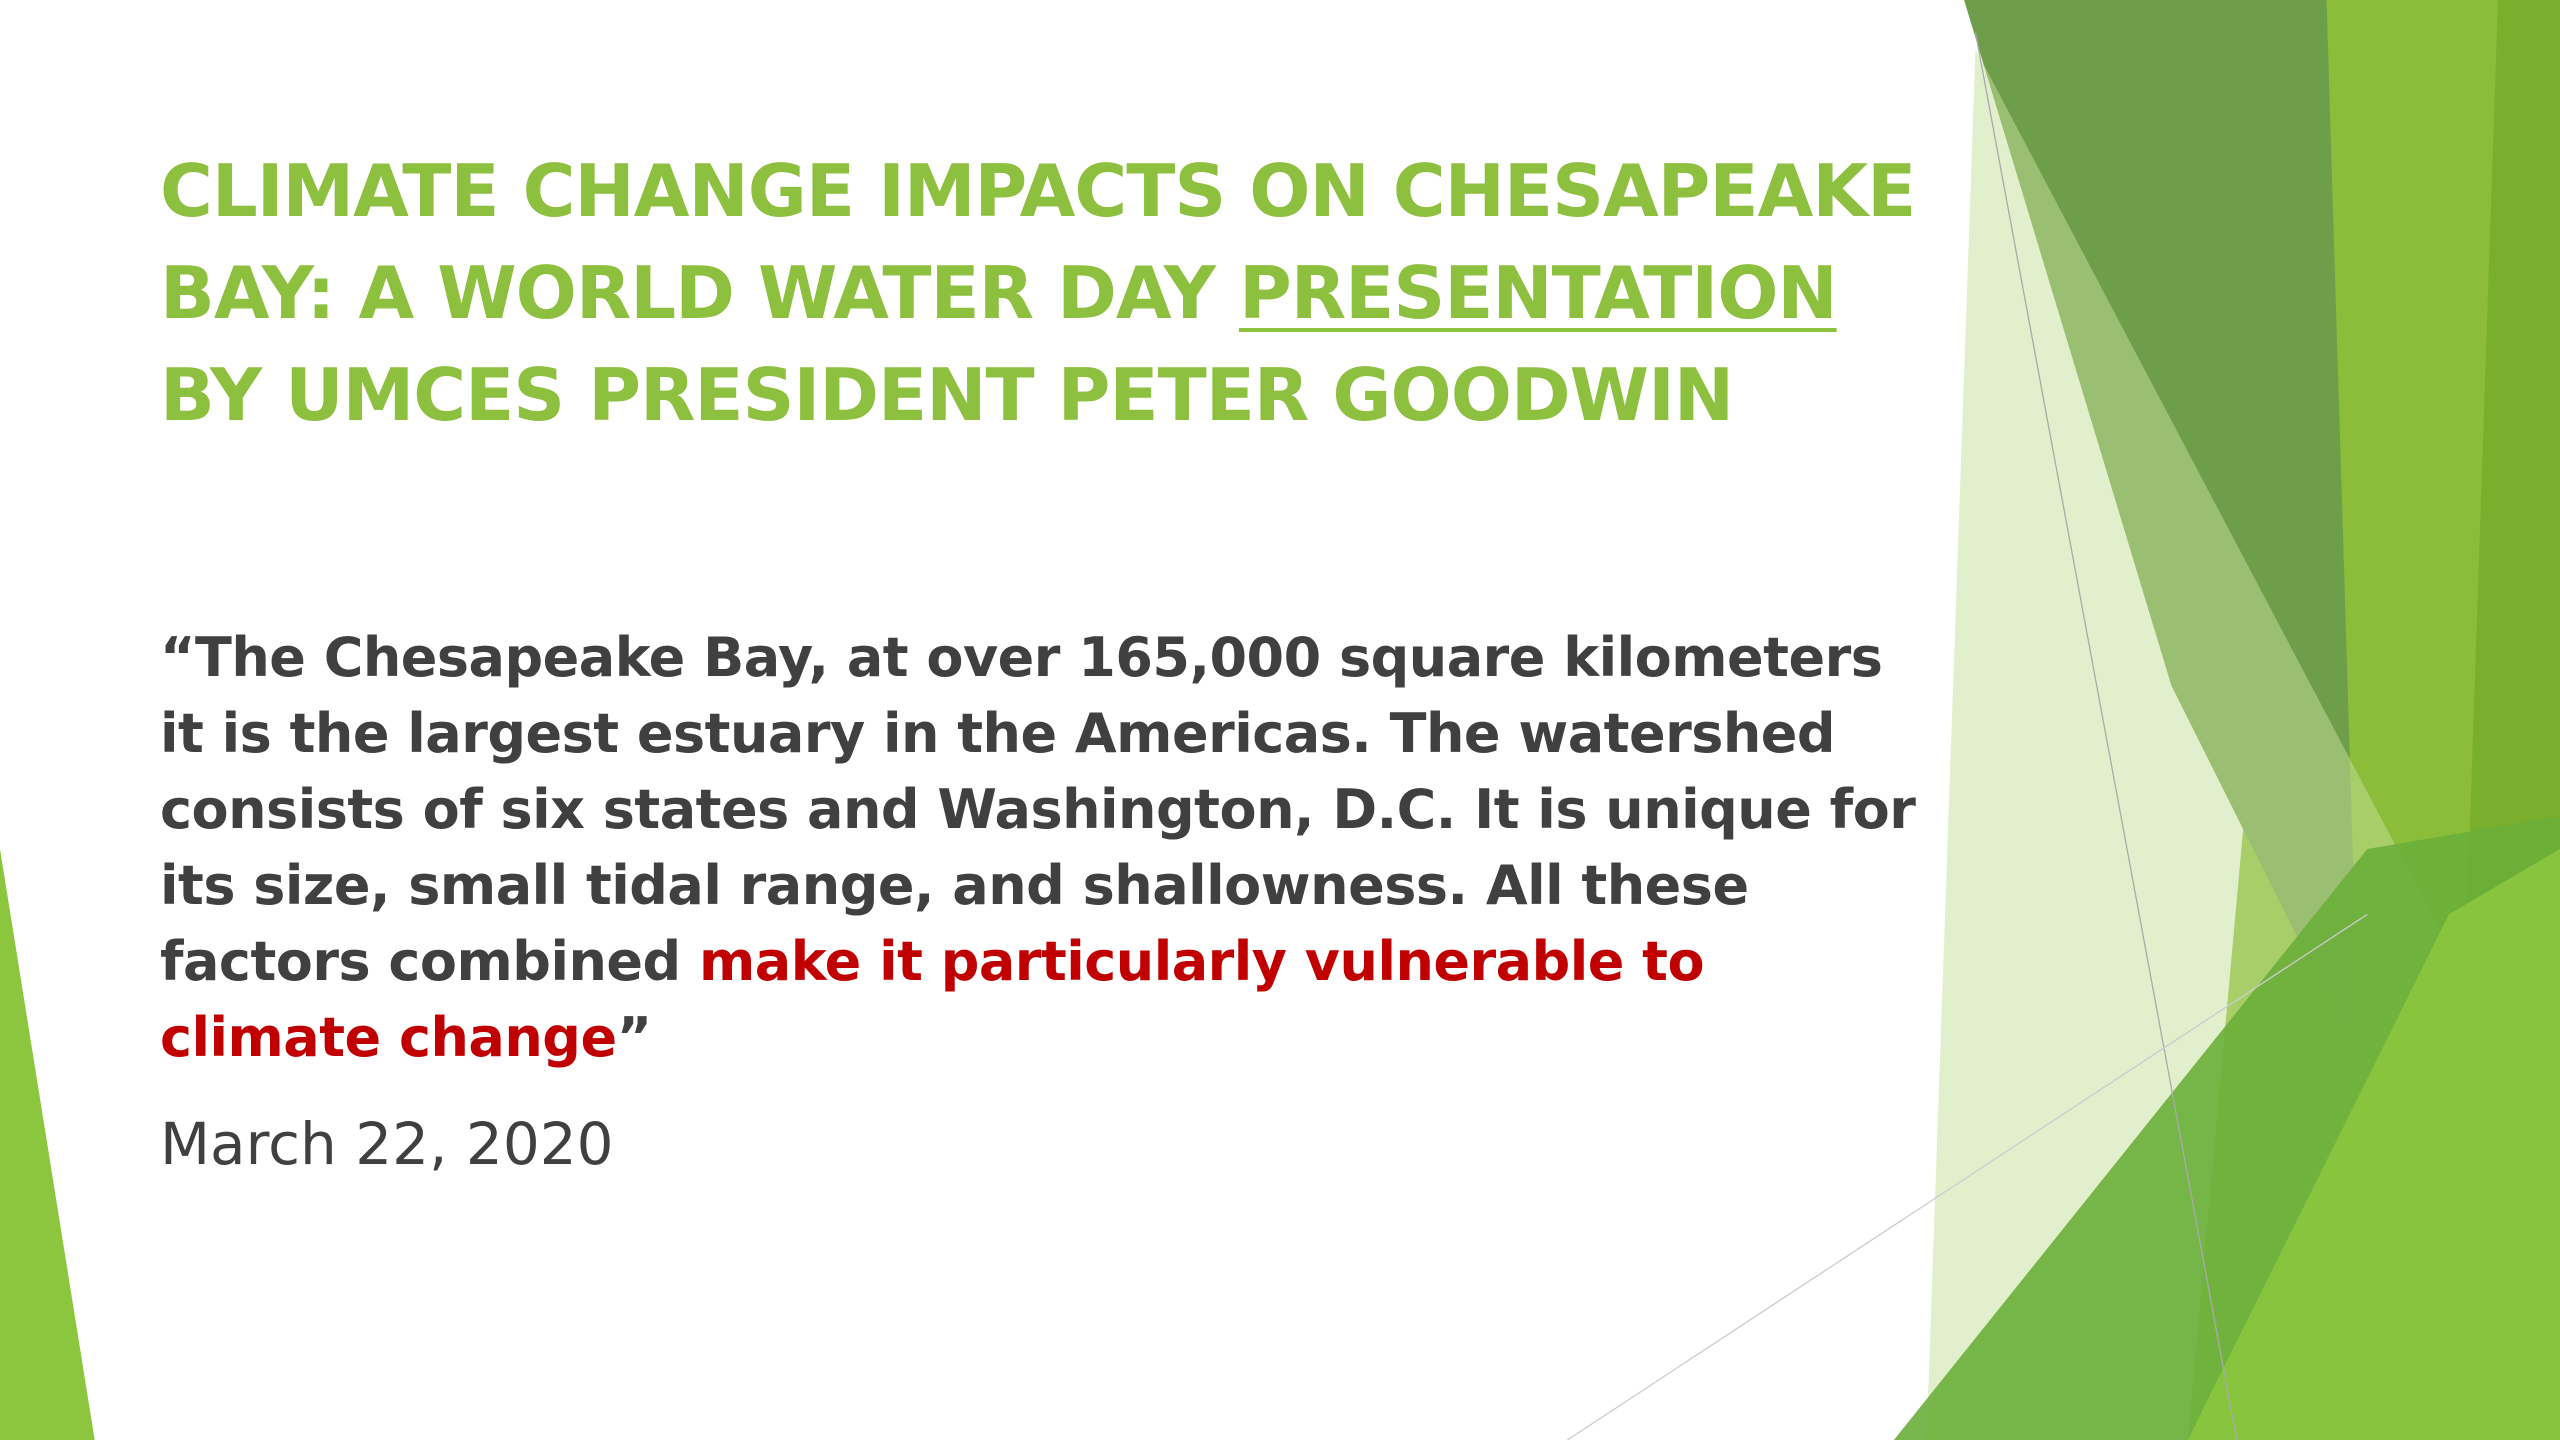 The width and height of the screenshot is (2560, 1440). Describe the element at coordinates (634, 1037) in the screenshot. I see `quote-close: ”` at that location.